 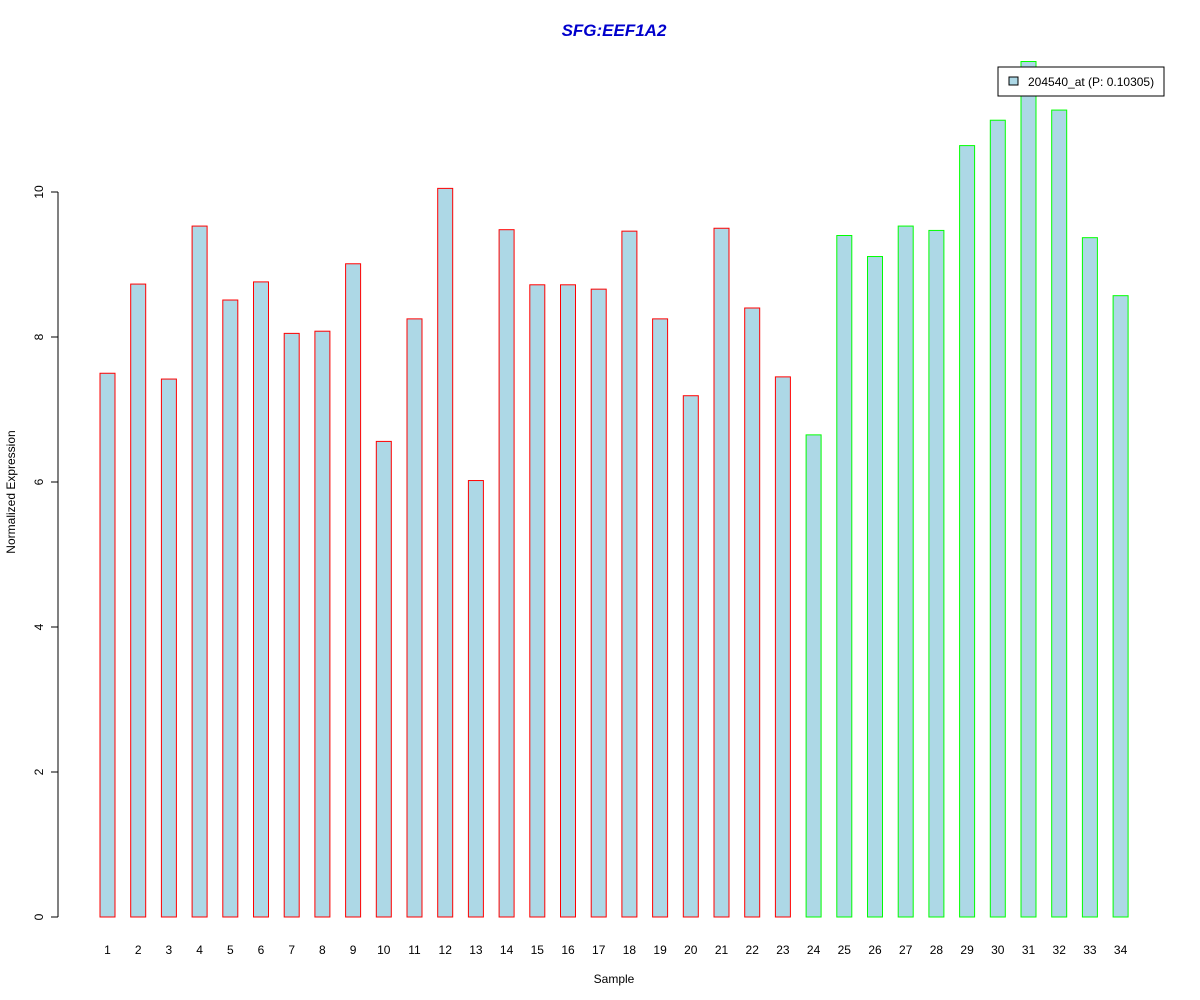 I want to click on x-tick-label: 26, so click(x=875, y=950).